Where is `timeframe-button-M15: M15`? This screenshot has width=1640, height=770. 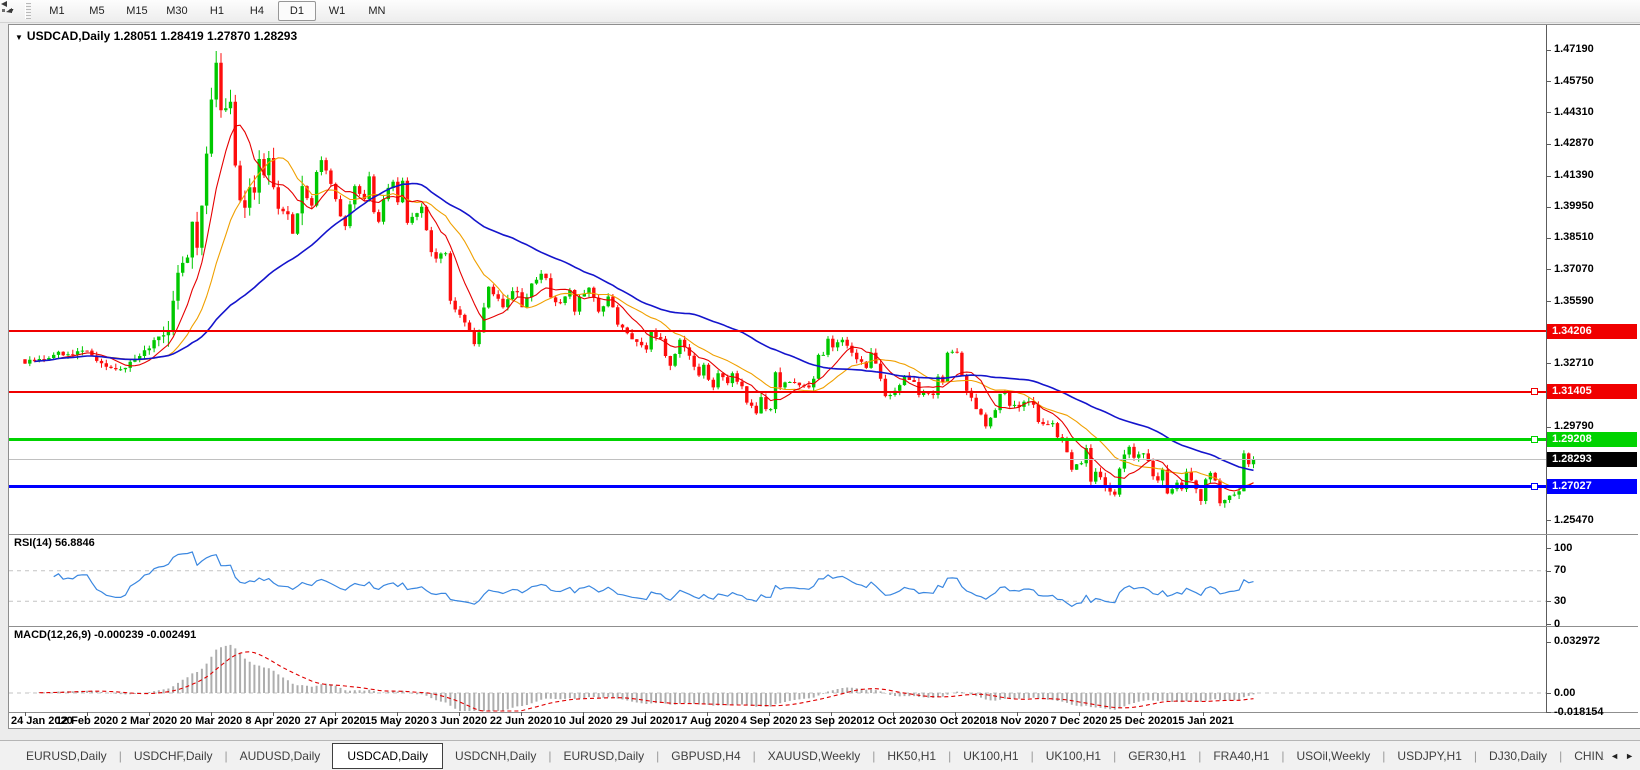
timeframe-button-M15: M15 is located at coordinates (137, 11).